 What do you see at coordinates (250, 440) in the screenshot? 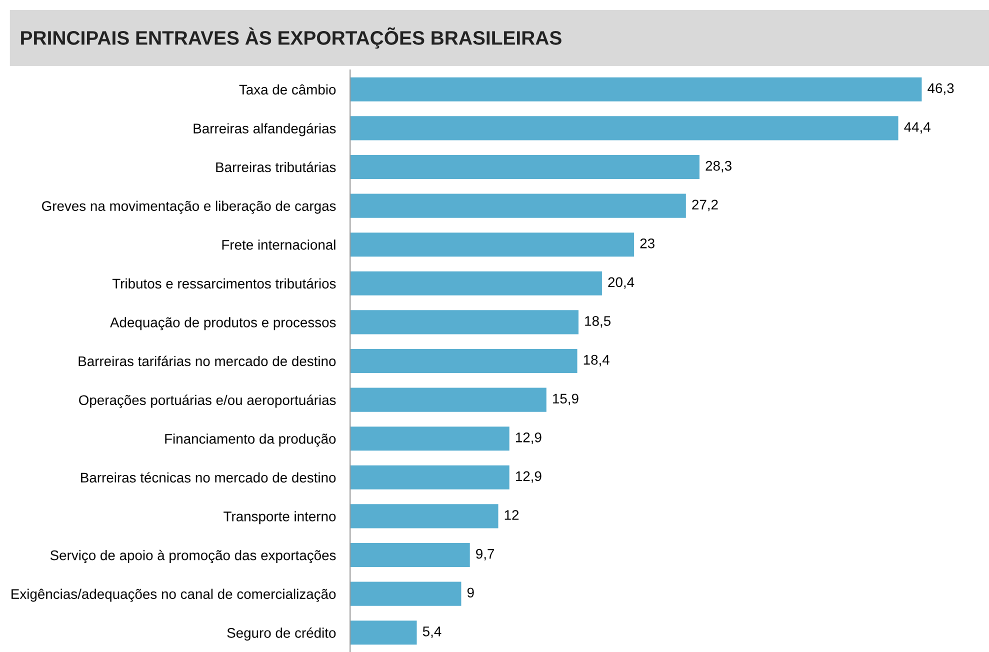
I see `y-tick-label: Financiamento da produção` at bounding box center [250, 440].